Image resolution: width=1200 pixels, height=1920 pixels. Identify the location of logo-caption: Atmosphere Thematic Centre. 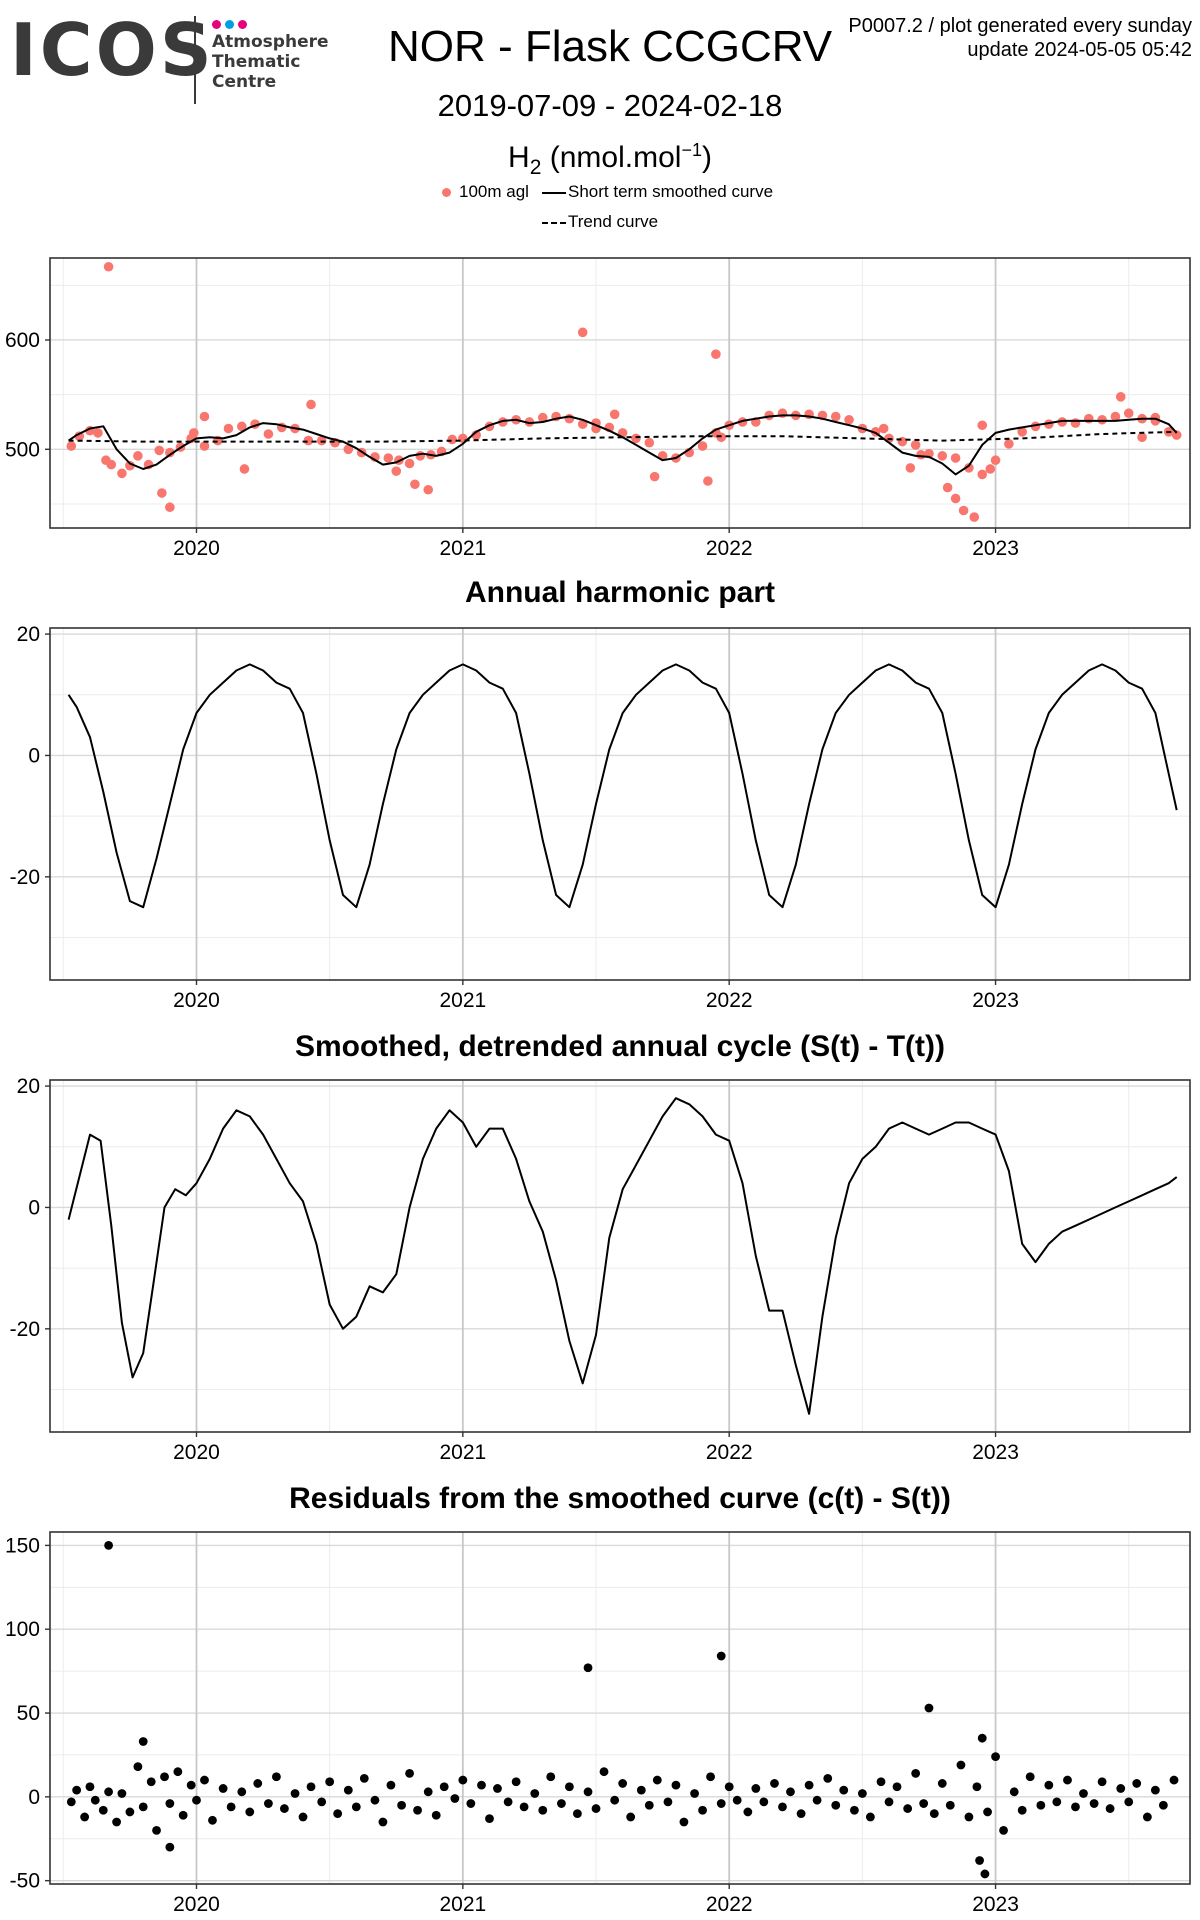
(270, 62).